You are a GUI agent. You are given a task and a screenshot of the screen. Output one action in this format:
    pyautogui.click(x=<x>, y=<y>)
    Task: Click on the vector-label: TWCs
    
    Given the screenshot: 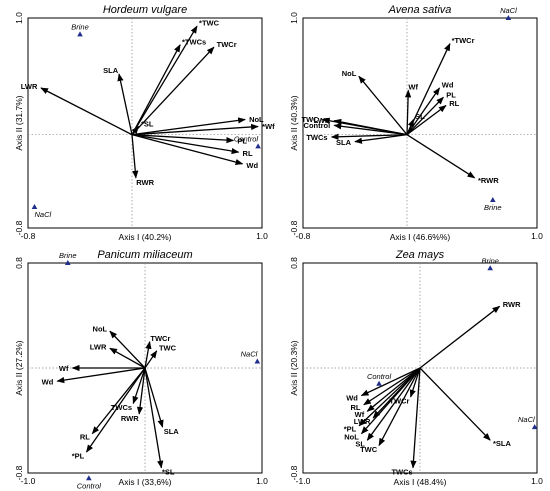 What is the action you would take?
    pyautogui.click(x=401, y=472)
    